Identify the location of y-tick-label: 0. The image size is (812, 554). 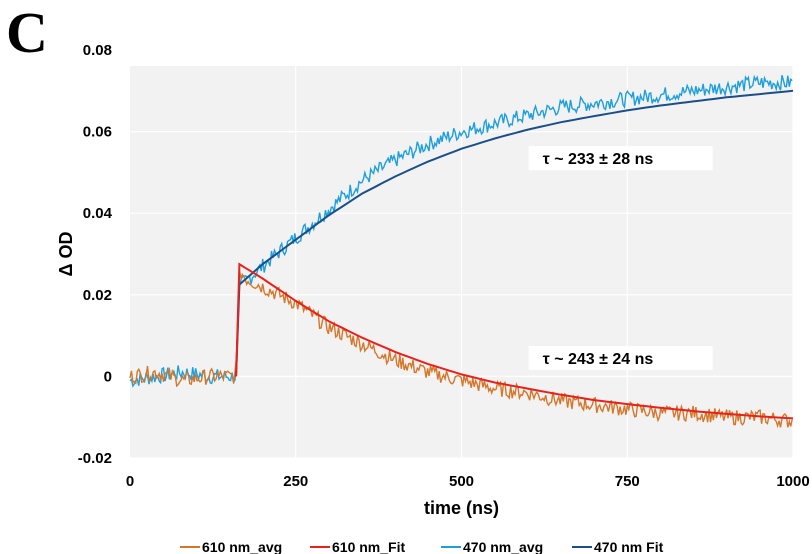
(108, 376).